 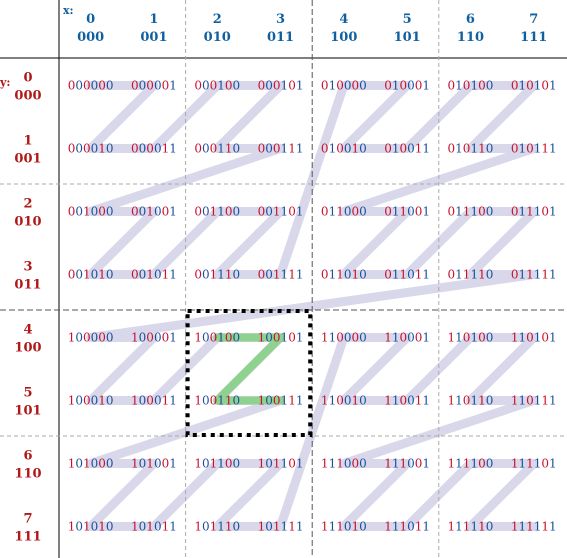 I want to click on row-header-decimal: 3, so click(x=27, y=267).